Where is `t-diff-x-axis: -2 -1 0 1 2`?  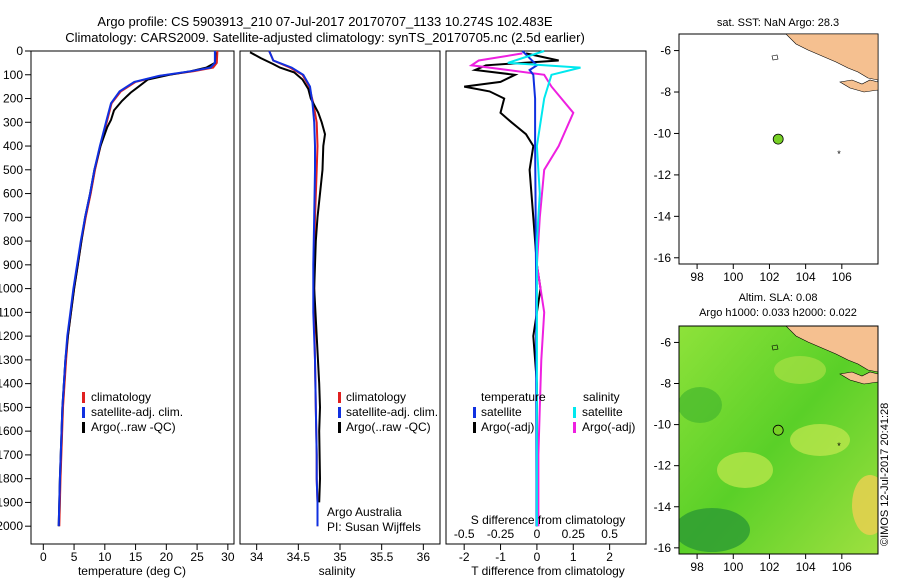 t-diff-x-axis: -2 -1 0 1 2 is located at coordinates (536, 554).